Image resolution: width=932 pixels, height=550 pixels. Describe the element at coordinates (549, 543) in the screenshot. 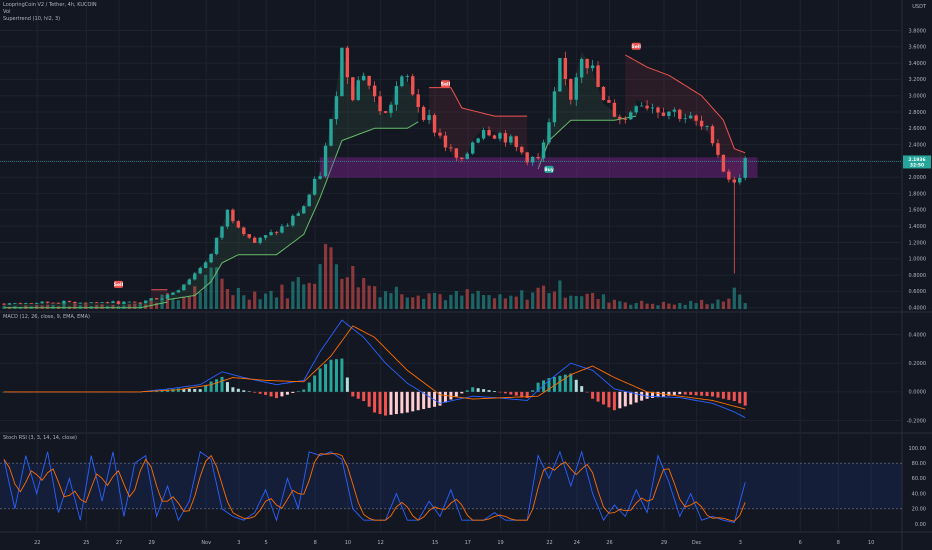

I see `x-tick-label: 22` at that location.